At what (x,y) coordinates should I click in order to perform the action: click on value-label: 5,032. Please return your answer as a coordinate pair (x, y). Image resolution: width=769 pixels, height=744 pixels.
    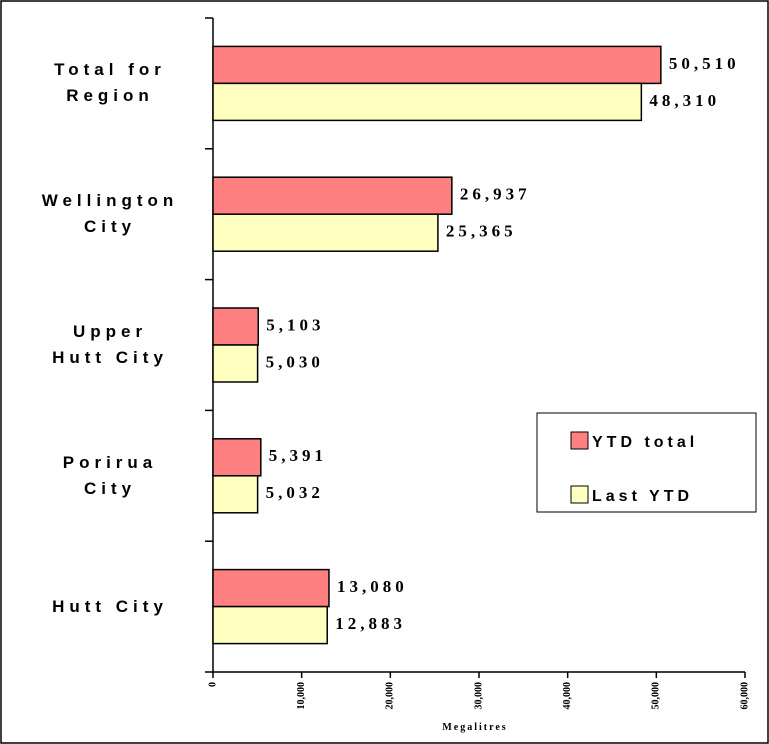
    Looking at the image, I should click on (295, 492).